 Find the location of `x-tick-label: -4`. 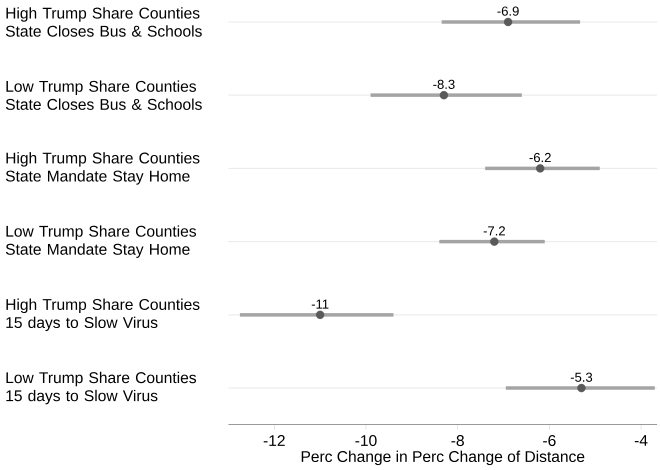

x-tick-label: -4 is located at coordinates (641, 440).